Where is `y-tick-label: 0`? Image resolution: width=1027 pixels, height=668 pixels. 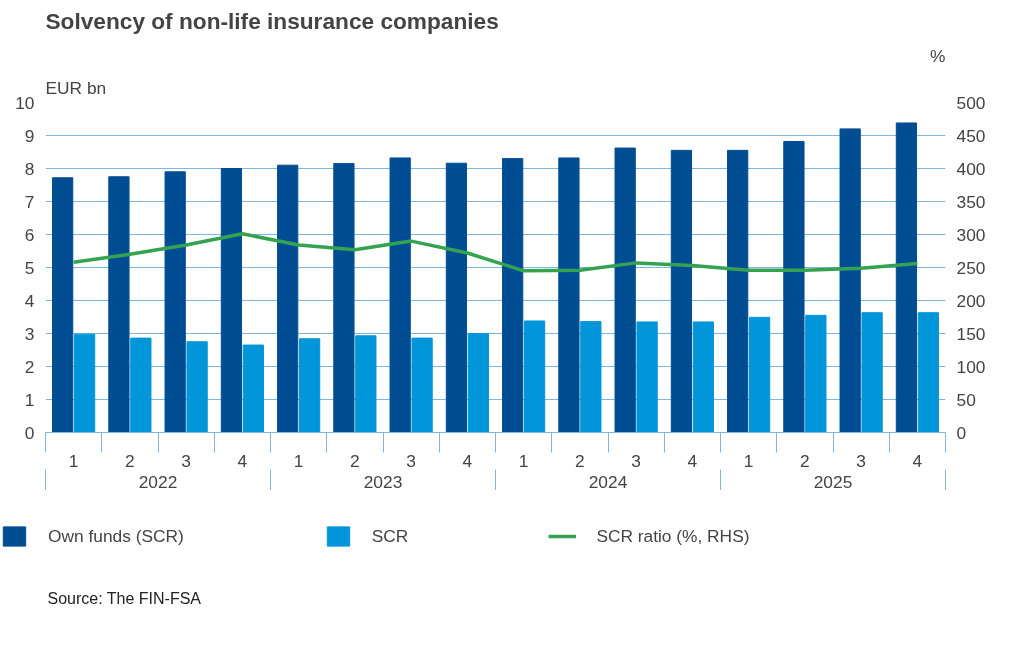
y-tick-label: 0 is located at coordinates (29, 432).